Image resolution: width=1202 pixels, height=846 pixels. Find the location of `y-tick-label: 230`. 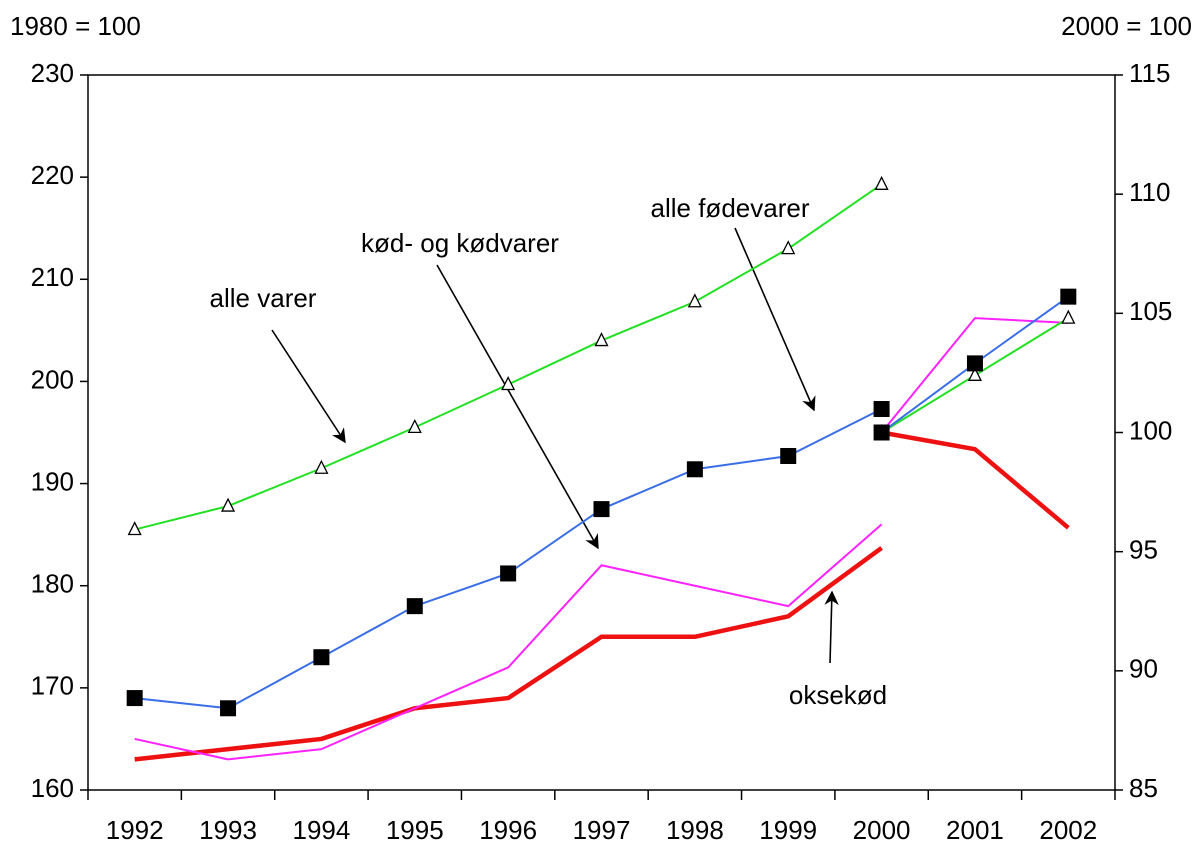

y-tick-label: 230 is located at coordinates (52, 73).